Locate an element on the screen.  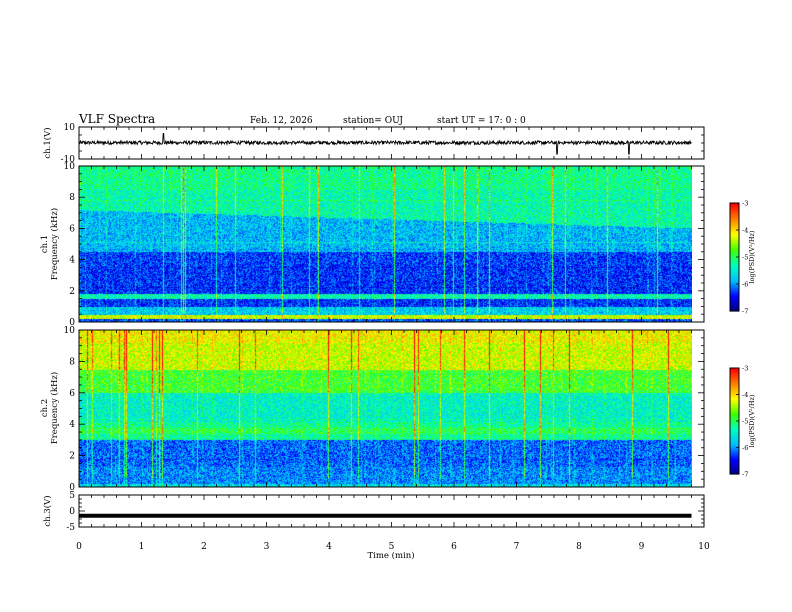
x-tick-label: 3 is located at coordinates (267, 547).